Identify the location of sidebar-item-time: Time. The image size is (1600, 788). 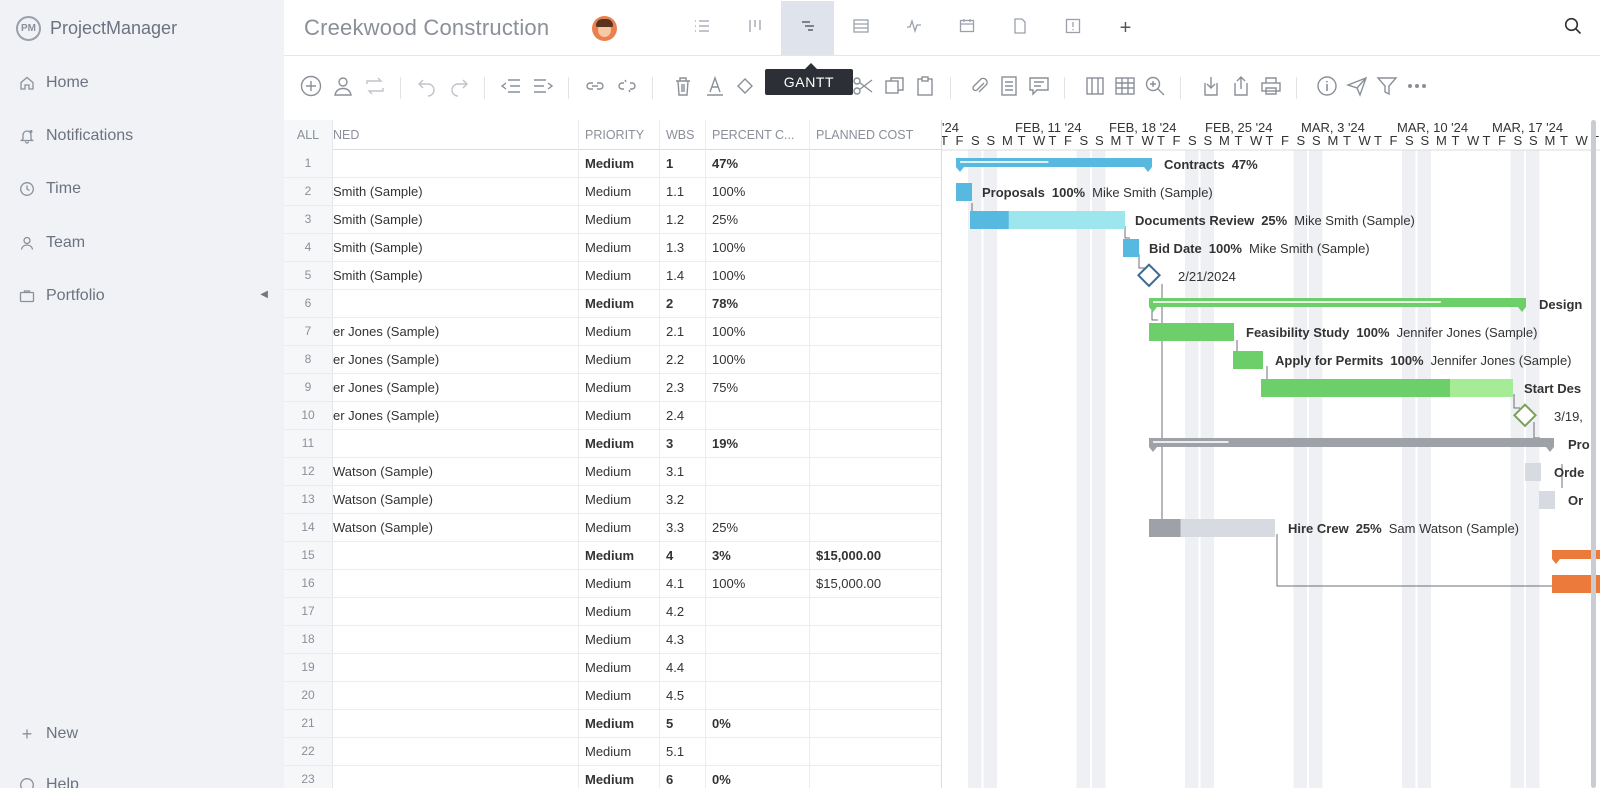
(143, 189).